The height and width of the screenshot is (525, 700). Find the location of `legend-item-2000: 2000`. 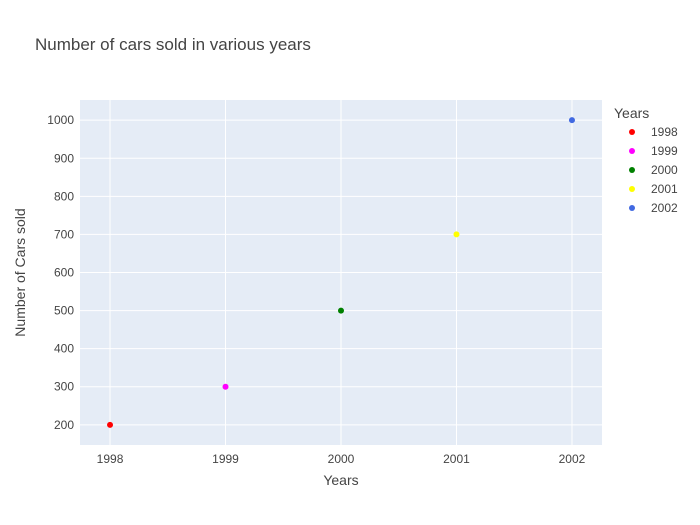

legend-item-2000: 2000 is located at coordinates (653, 170).